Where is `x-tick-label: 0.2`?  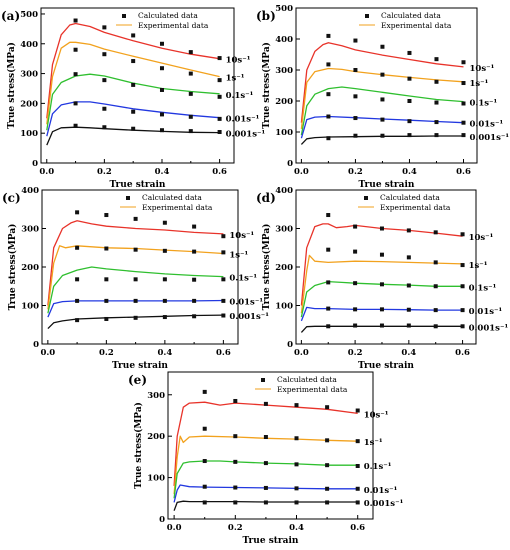 x-tick-label: 0.2 is located at coordinates (235, 528).